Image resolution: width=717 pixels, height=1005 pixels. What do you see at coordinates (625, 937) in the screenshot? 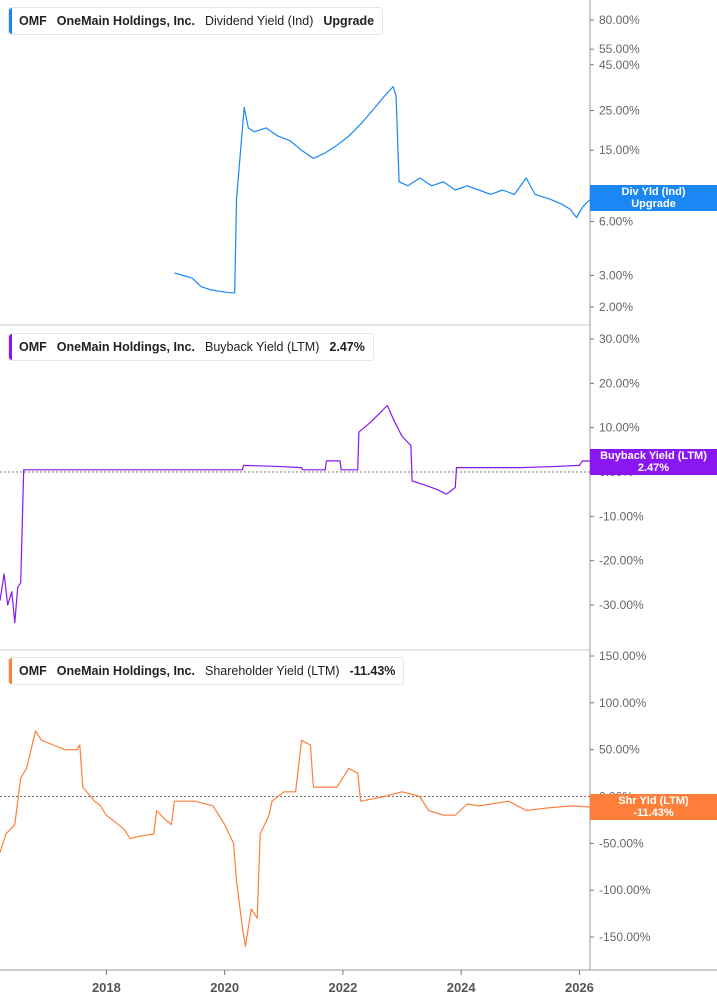
I see `y-tick-label: -150.00%` at bounding box center [625, 937].